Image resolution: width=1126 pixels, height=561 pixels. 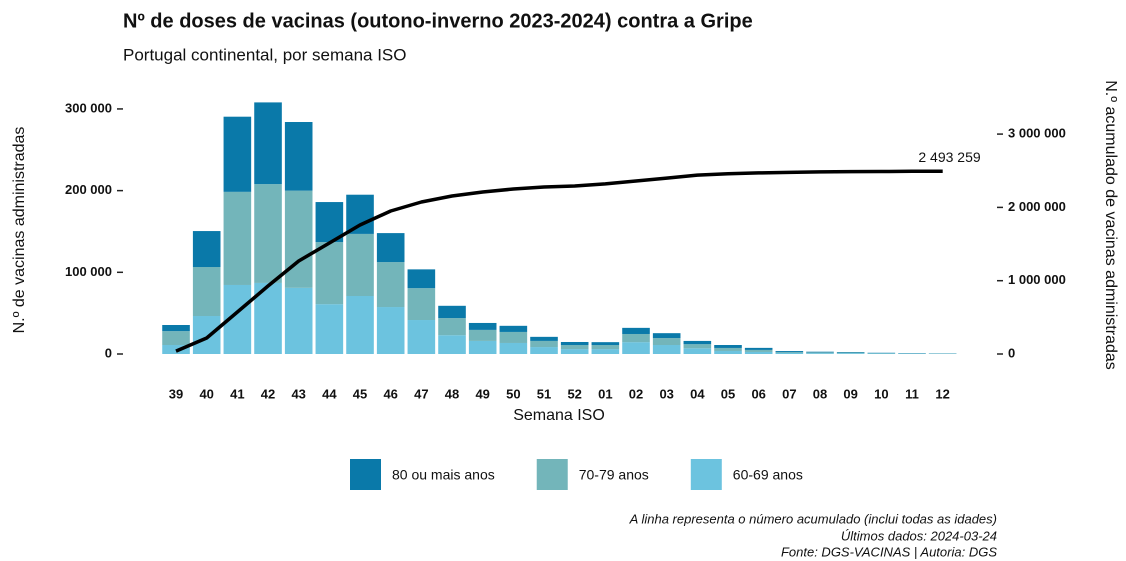 I want to click on x-tick-label: 39, so click(x=176, y=393).